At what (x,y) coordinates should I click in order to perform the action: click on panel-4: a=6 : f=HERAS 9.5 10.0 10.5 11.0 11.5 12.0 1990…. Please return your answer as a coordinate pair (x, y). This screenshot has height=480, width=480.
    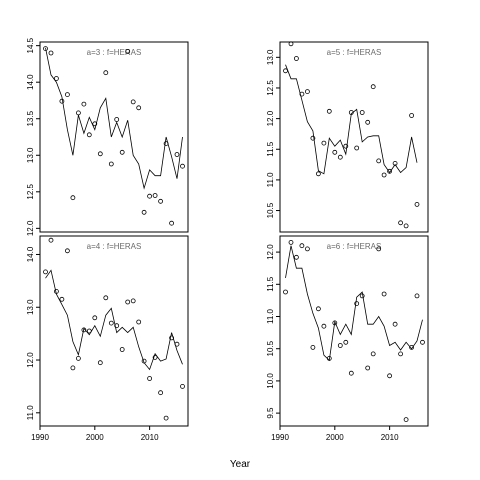
    Looking at the image, I should click on (347, 338).